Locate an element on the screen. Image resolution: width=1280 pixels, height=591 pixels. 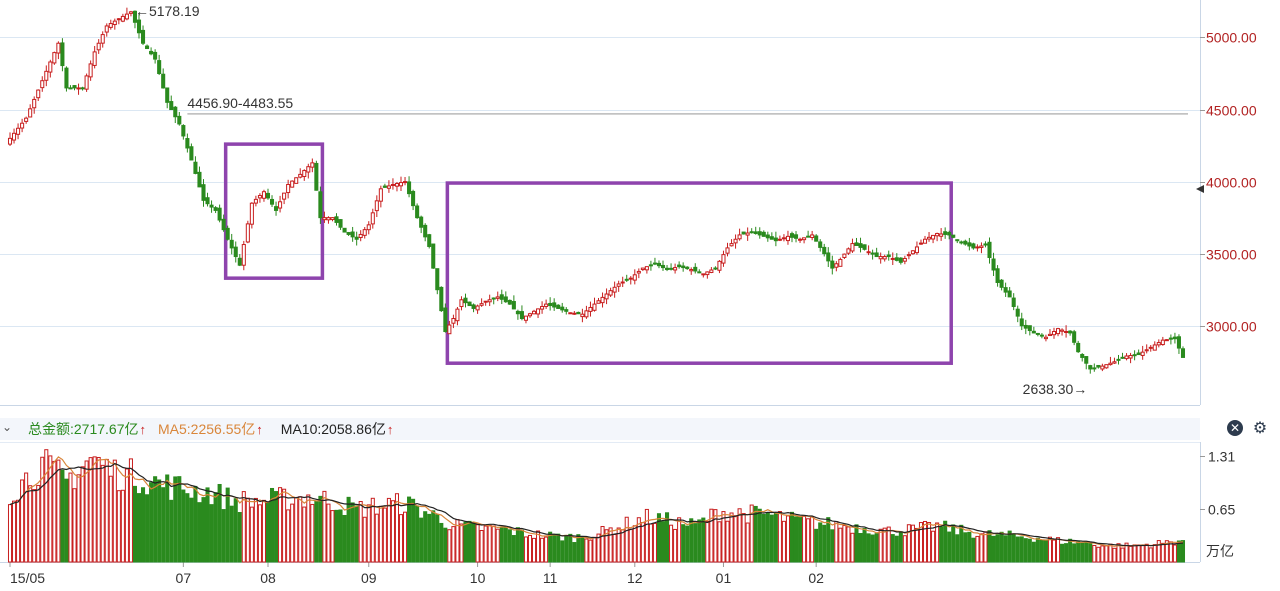
ma10-line is located at coordinates (596, 504).